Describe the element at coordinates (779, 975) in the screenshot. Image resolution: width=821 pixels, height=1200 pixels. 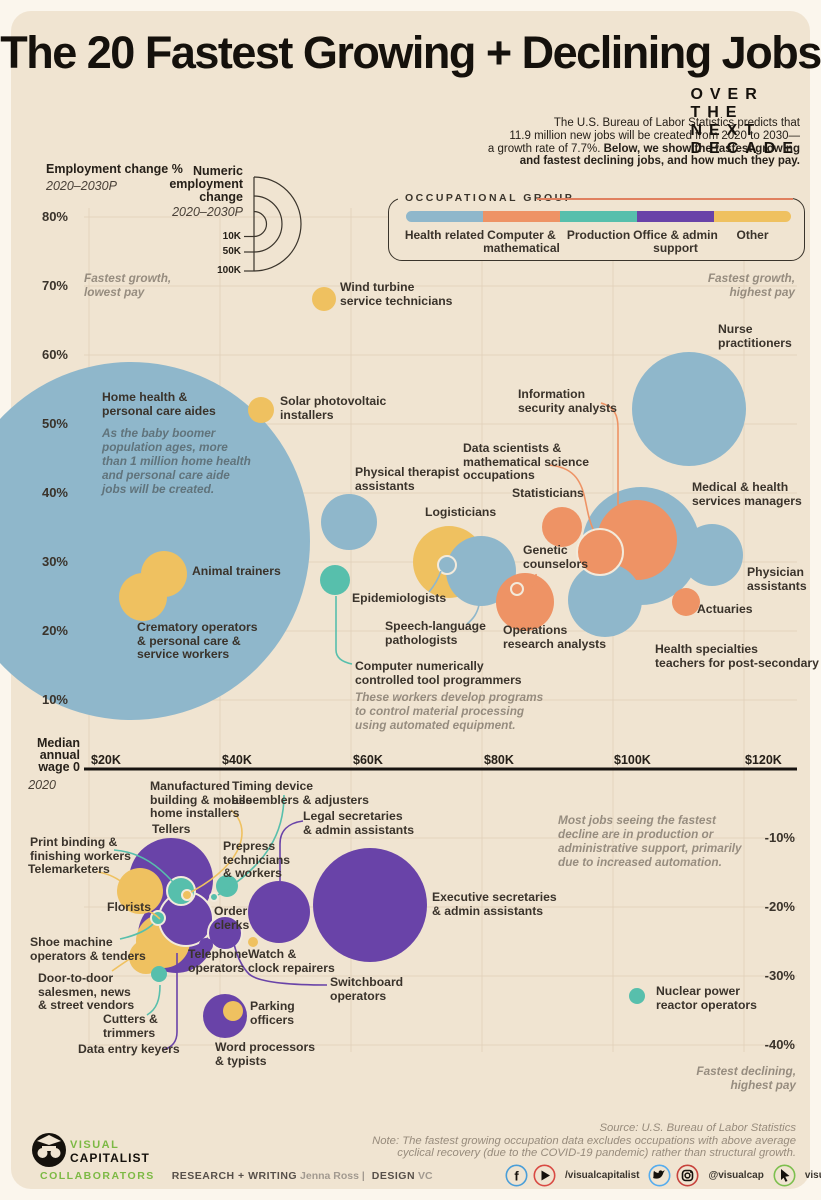
I see `y-tick-30: -30%` at that location.